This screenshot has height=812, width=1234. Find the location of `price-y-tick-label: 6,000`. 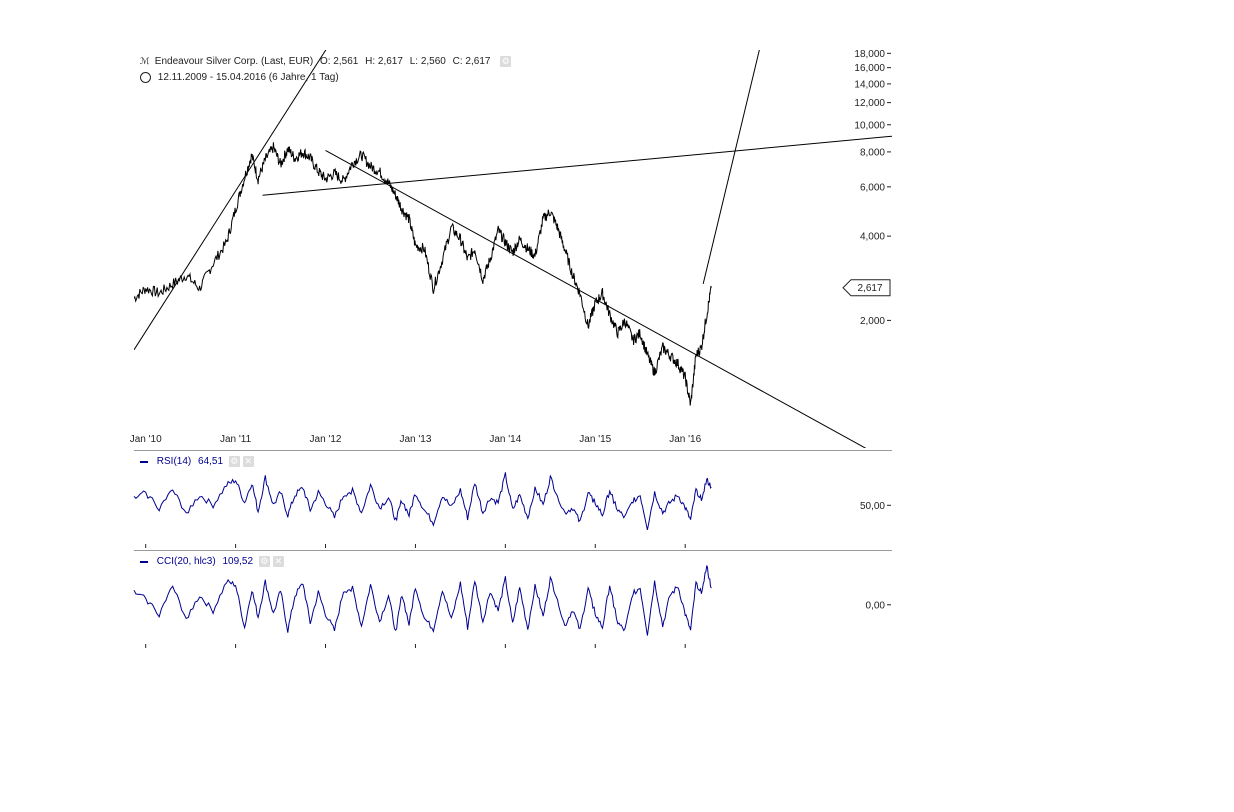

price-y-tick-label: 6,000 is located at coordinates (872, 187).